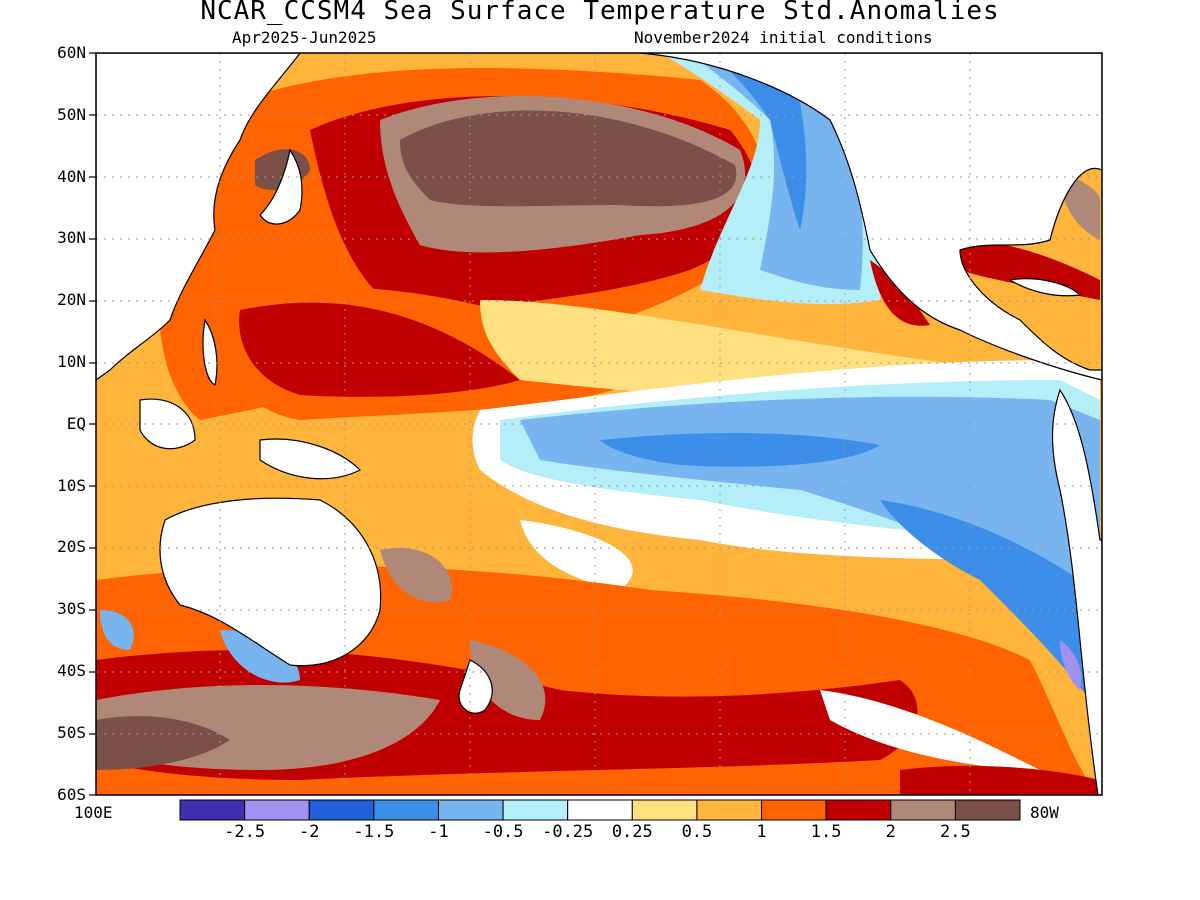  Describe the element at coordinates (260, 656) in the screenshot. I see `south-blue-patch` at that location.